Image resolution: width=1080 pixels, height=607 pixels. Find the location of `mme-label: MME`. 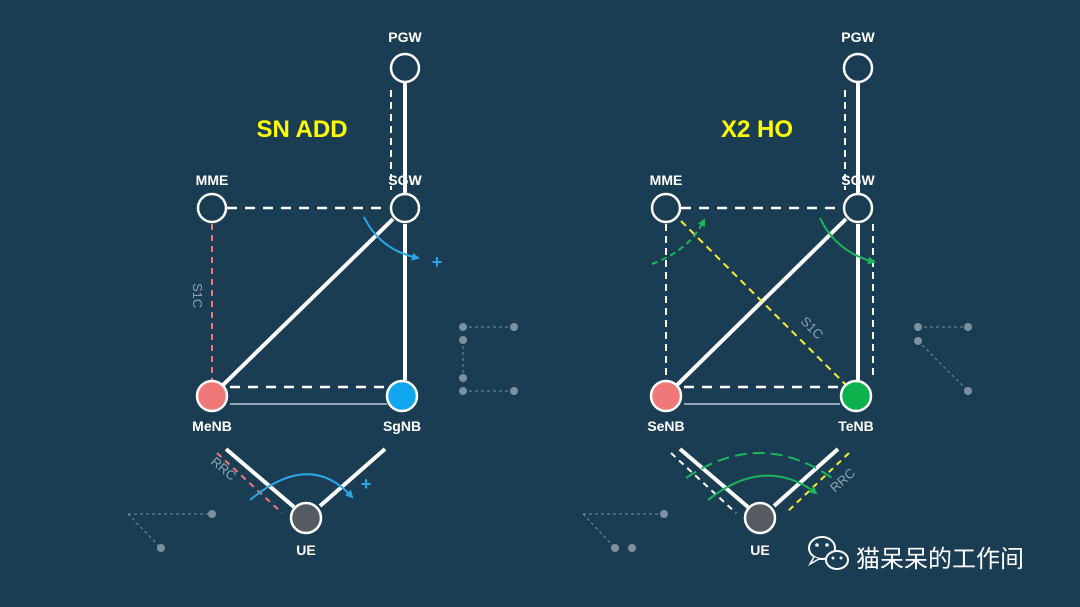

mme-label: MME is located at coordinates (212, 180).